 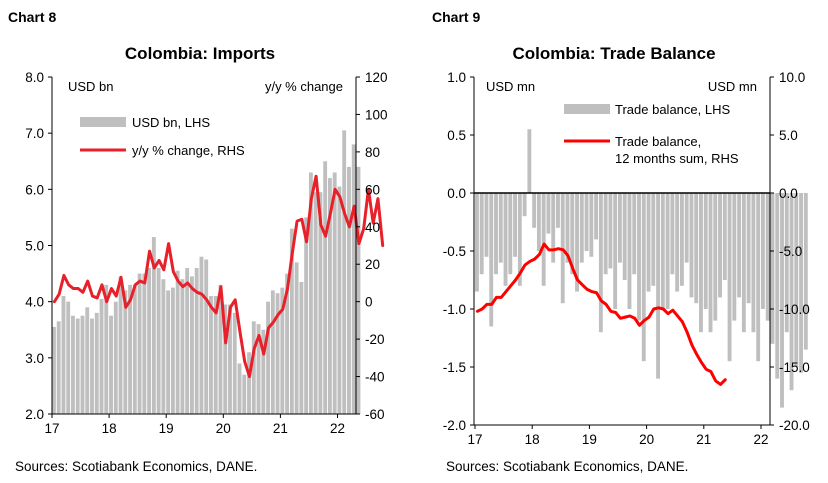 What do you see at coordinates (474, 439) in the screenshot?
I see `chart-9-x-tick-label: 17` at bounding box center [474, 439].